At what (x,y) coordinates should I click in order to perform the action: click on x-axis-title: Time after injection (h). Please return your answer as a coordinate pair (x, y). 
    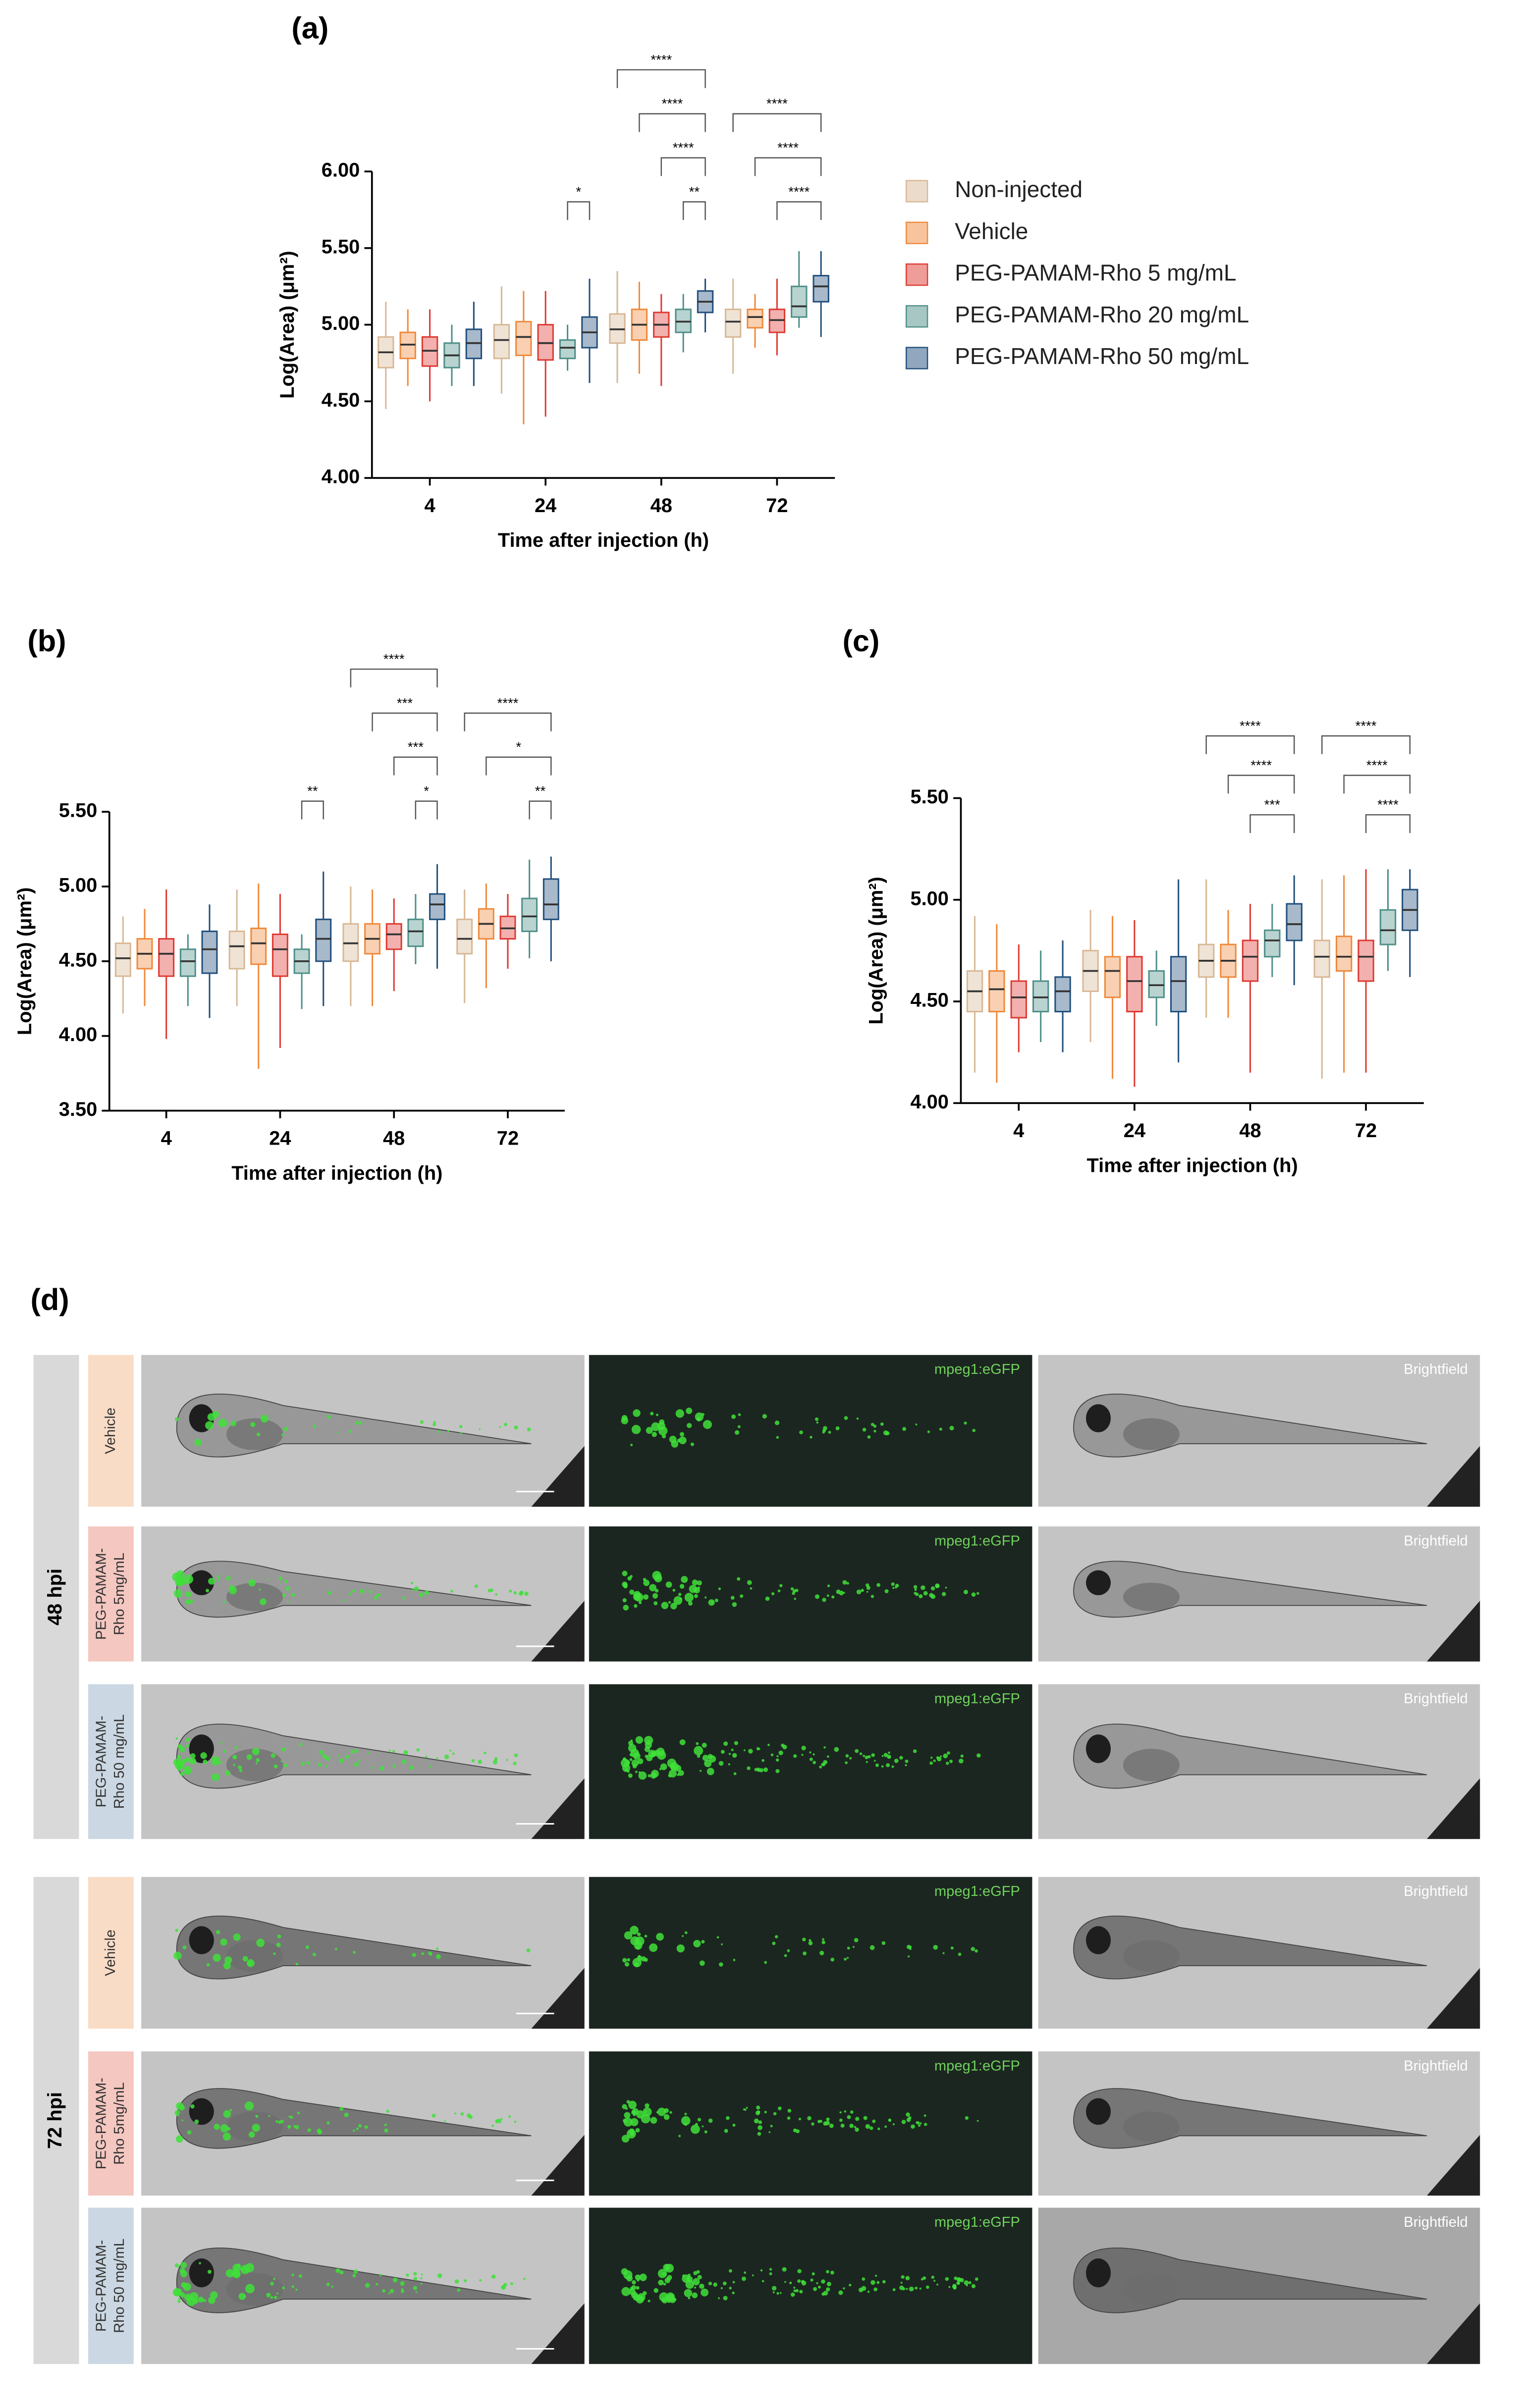
    Looking at the image, I should click on (336, 1173).